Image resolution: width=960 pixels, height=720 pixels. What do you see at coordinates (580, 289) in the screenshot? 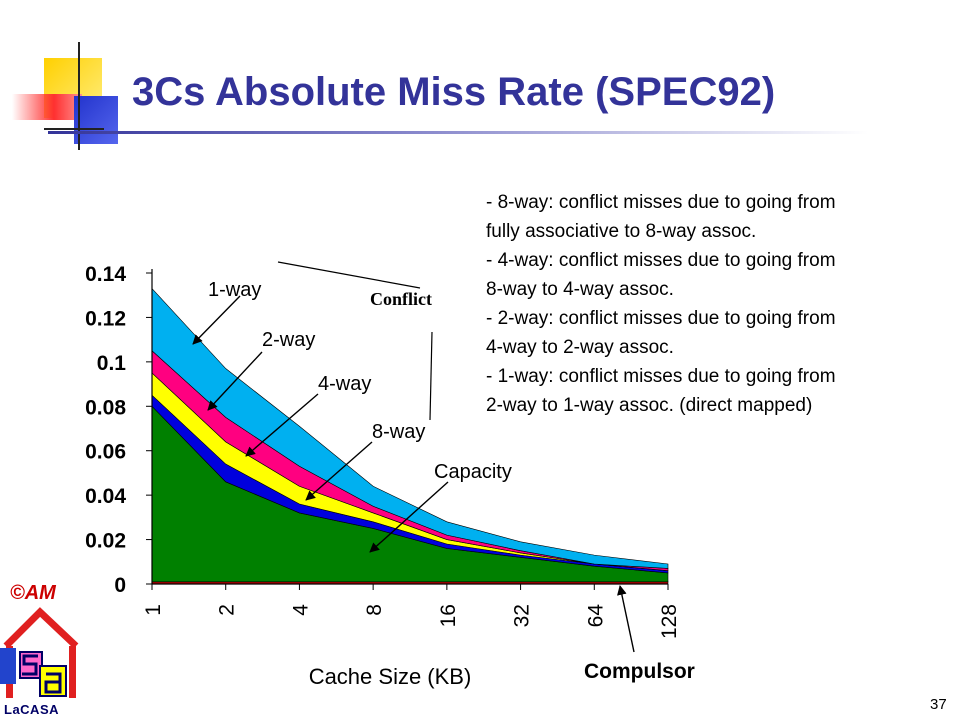
I see `note-line: 8-way to 4-way assoc.` at bounding box center [580, 289].